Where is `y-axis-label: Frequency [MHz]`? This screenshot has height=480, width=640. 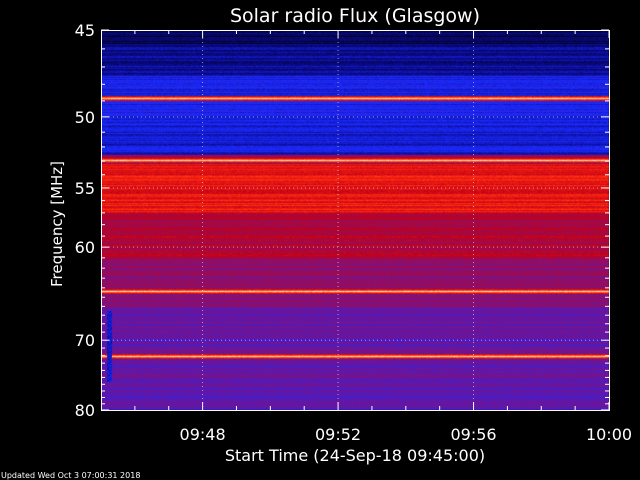
y-axis-label: Frequency [MHz] is located at coordinates (57, 224).